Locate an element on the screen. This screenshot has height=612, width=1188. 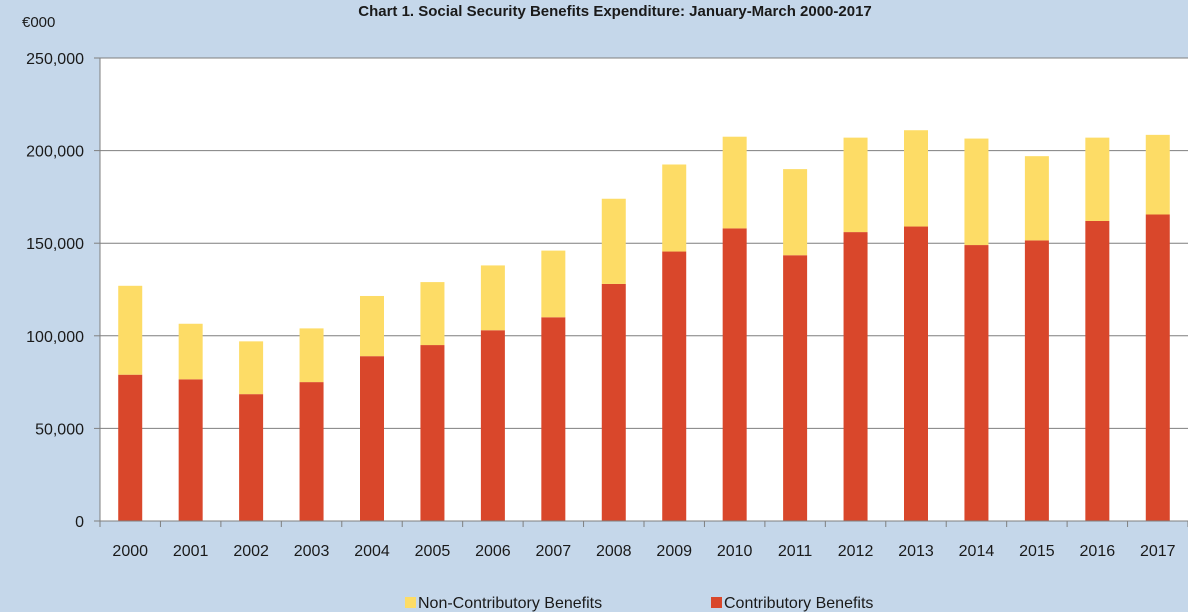
bar-contributory-2008 is located at coordinates (613, 402).